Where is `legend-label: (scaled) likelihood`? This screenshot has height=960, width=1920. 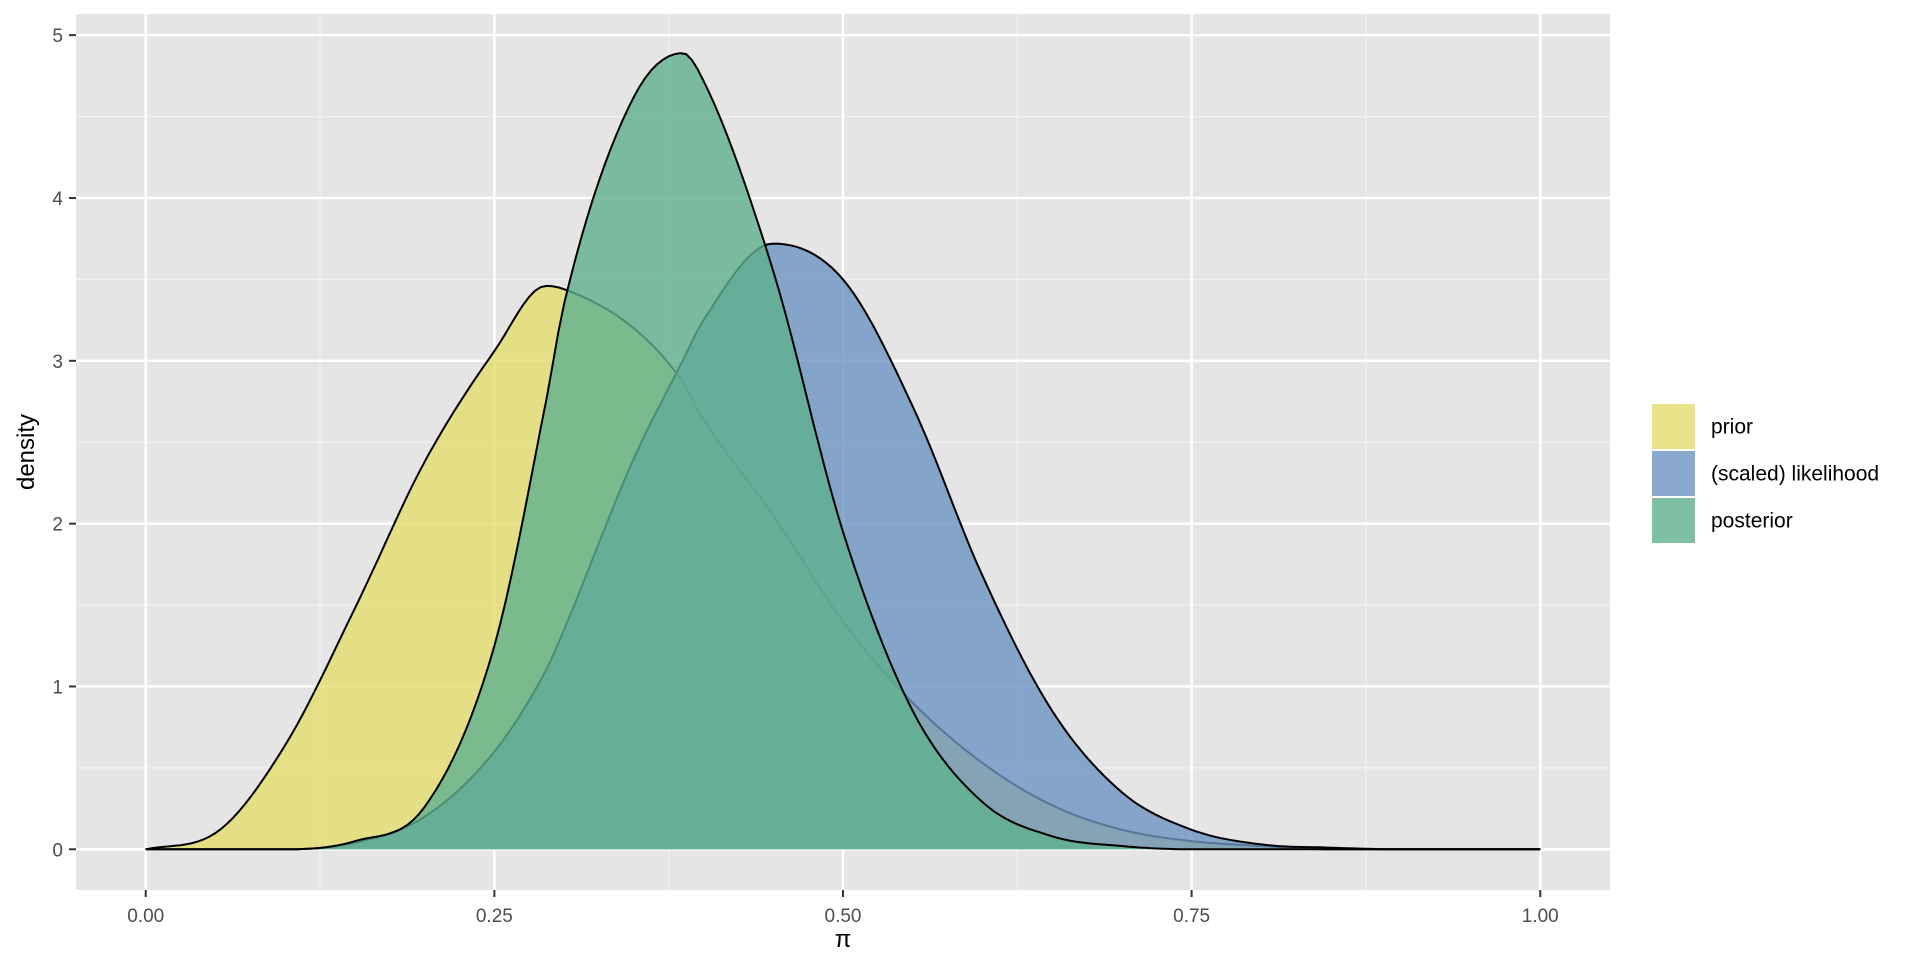 legend-label: (scaled) likelihood is located at coordinates (1795, 474).